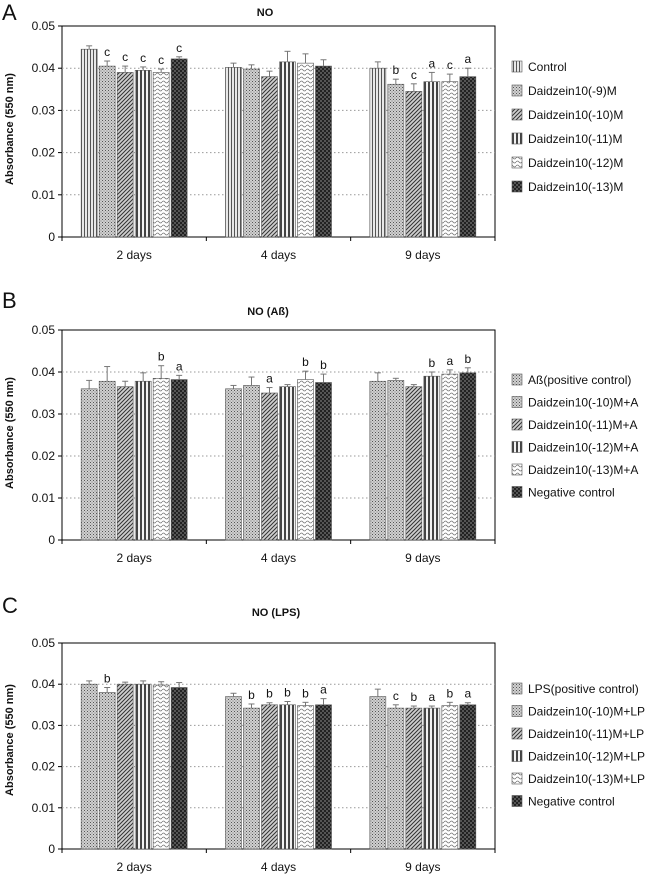 This screenshot has height=884, width=650. What do you see at coordinates (133, 255) in the screenshot?
I see `x-category-label: 2 days` at bounding box center [133, 255].